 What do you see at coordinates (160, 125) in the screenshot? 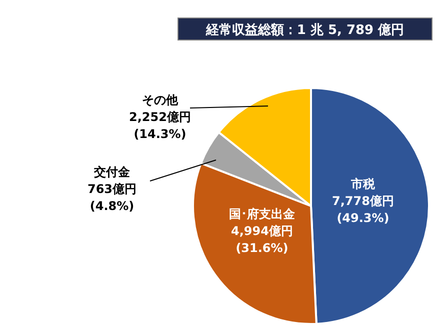
I see `data-label: 2,252億円 (14.3%)` at bounding box center [160, 125].